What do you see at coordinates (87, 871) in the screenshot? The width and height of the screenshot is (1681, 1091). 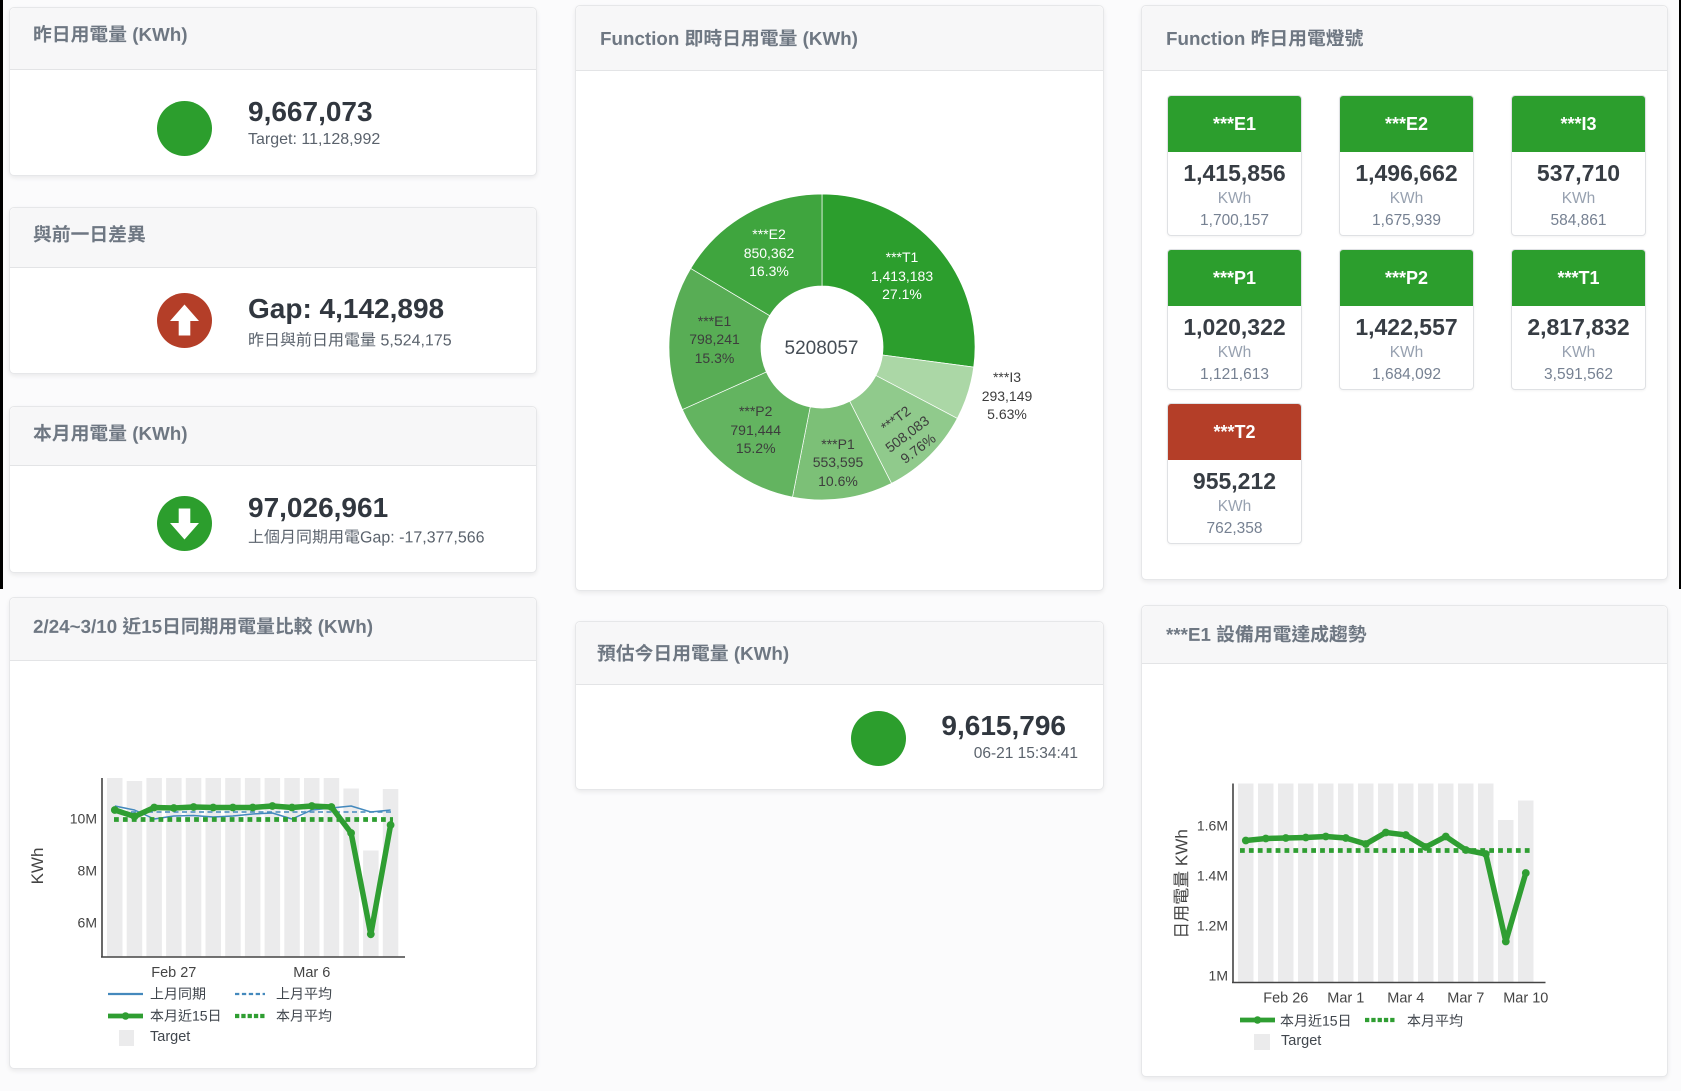 I see `svg-text: 8M` at bounding box center [87, 871].